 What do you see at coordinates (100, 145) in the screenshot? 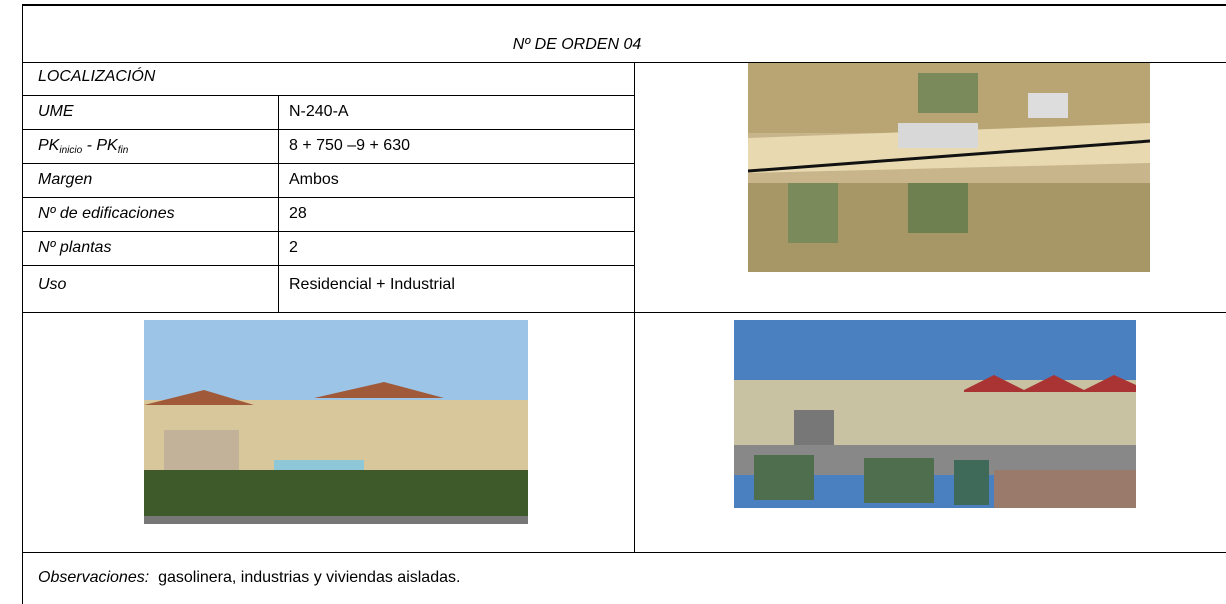
I see `label-part: - PK` at bounding box center [100, 145].